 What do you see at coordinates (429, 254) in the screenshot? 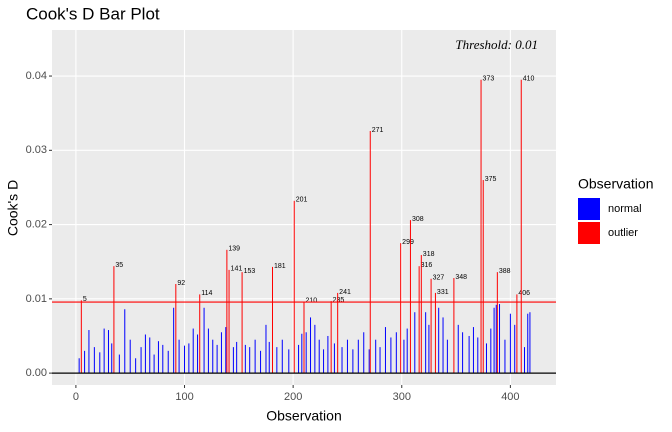
I see `bar-label: 318` at bounding box center [429, 254].